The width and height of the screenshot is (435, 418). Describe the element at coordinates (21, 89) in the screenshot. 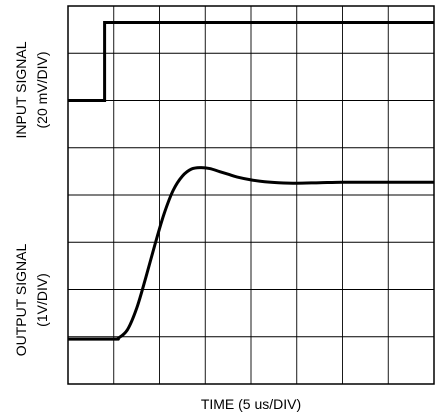

I see `y-axis-label-input-line1: INPUT SIGNAL` at that location.